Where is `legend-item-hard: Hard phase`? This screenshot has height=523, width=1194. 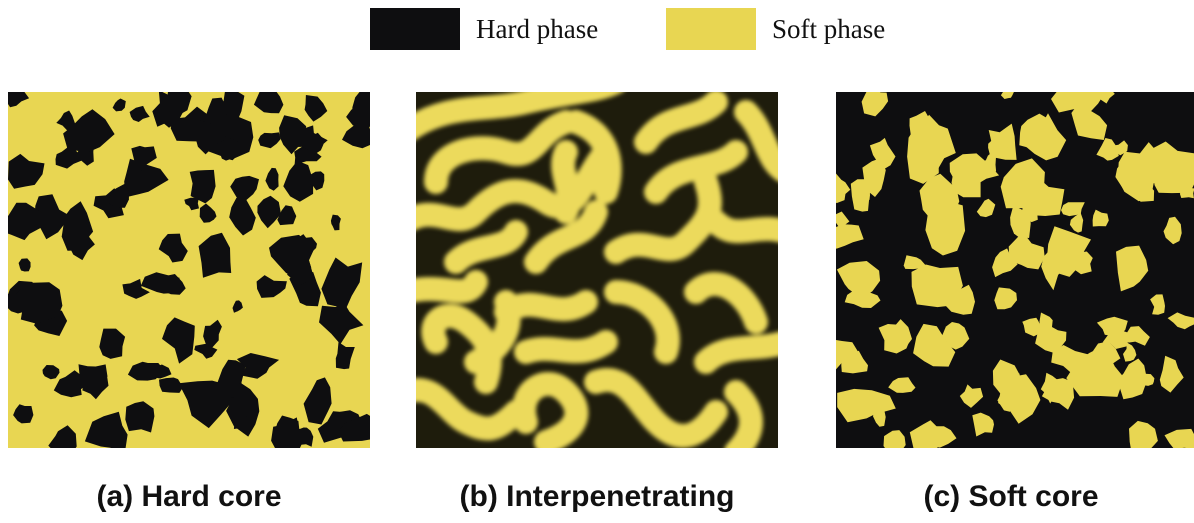 legend-item-hard: Hard phase is located at coordinates (484, 29).